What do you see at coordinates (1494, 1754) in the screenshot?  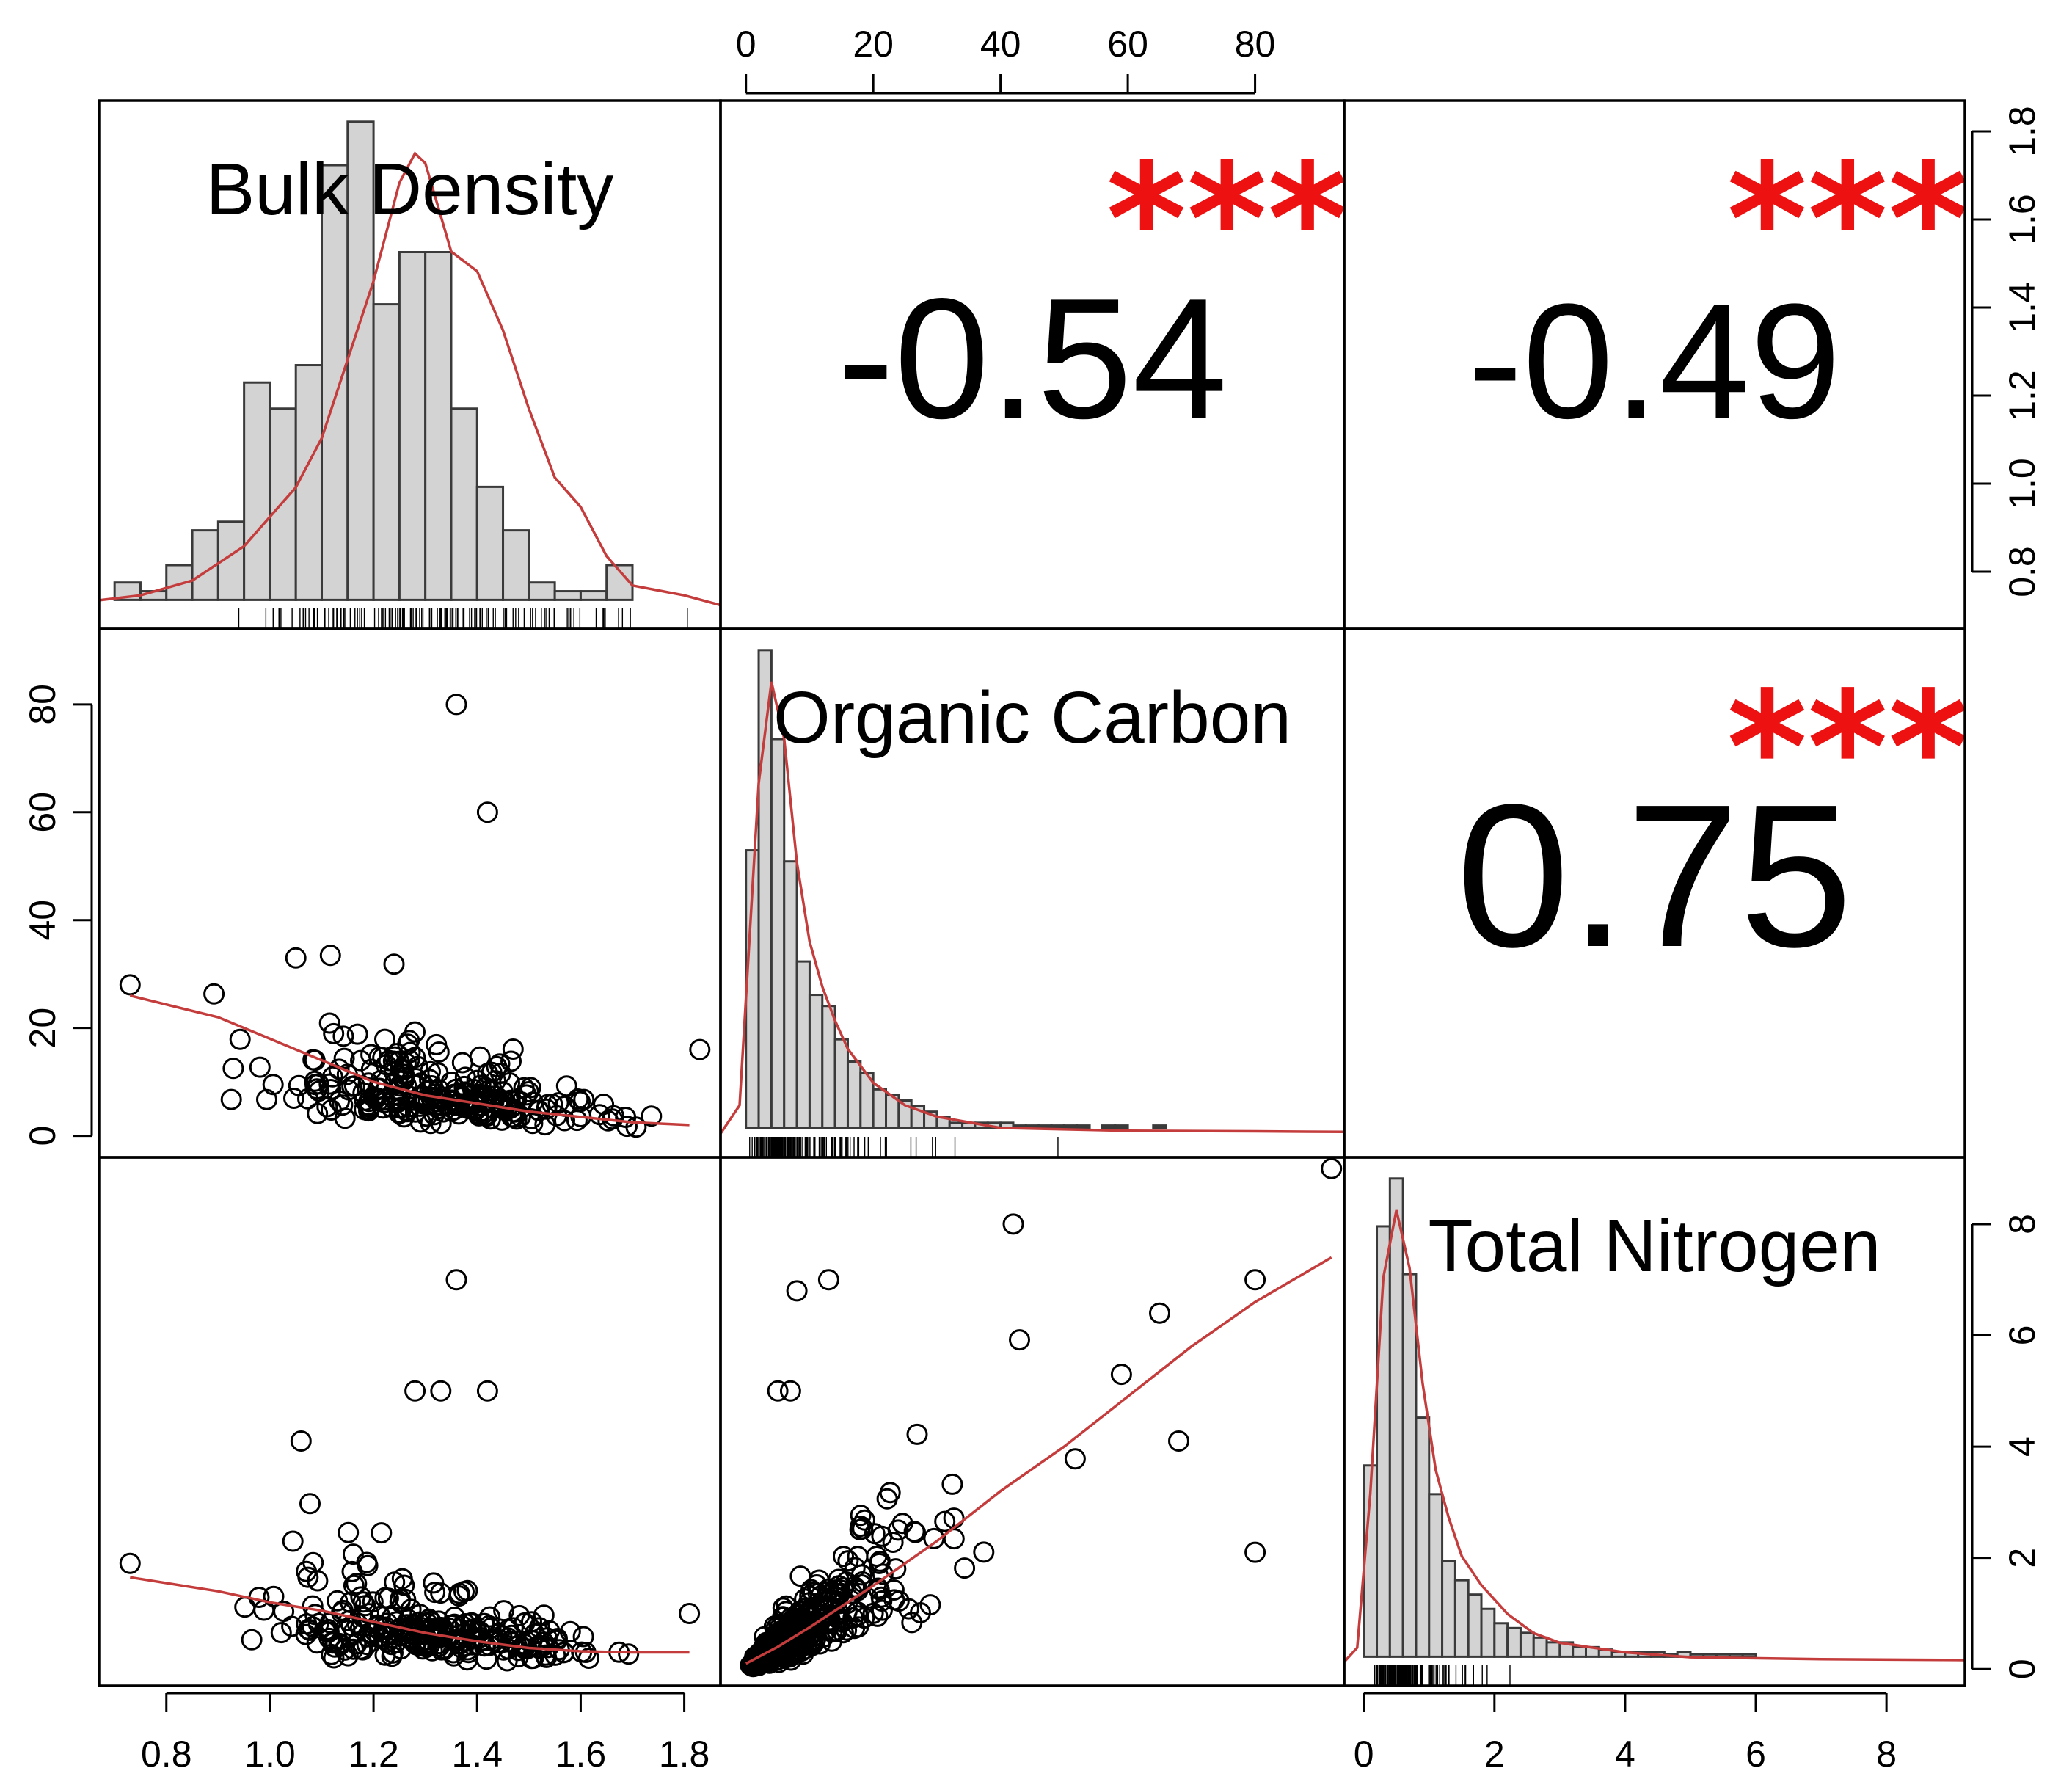 I see `bottom-tick-label: 2` at bounding box center [1494, 1754].